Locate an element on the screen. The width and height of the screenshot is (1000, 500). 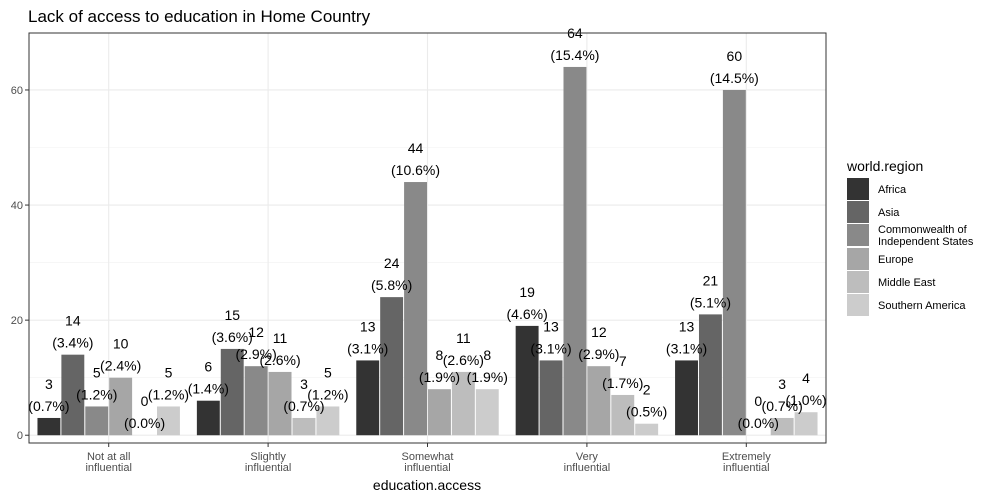
y-tick-label: 20 is located at coordinates (17, 321).